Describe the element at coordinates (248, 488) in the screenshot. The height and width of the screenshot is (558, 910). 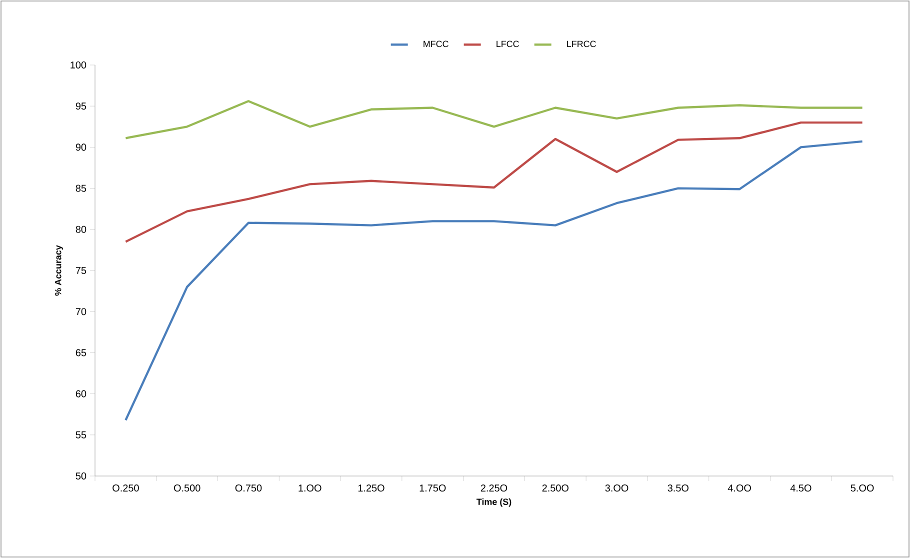
I see `x-tick-label: O.750` at that location.